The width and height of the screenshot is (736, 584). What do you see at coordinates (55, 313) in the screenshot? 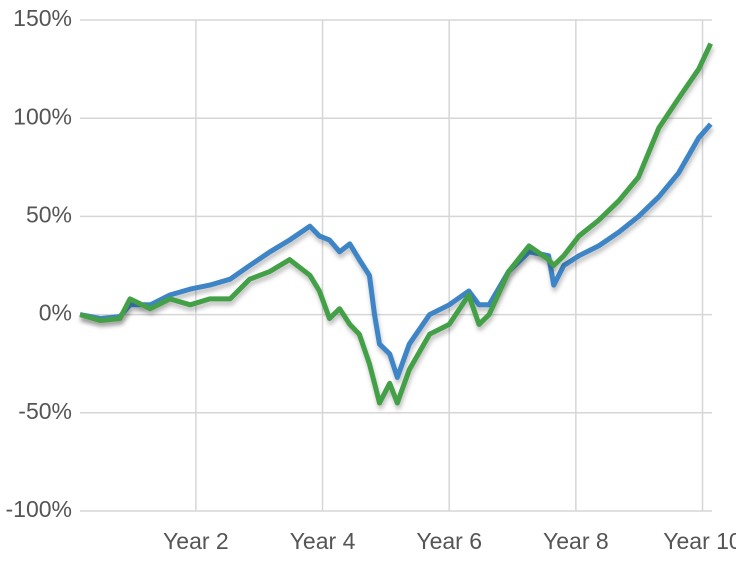
I see `y-tick-label: 0%` at bounding box center [55, 313].